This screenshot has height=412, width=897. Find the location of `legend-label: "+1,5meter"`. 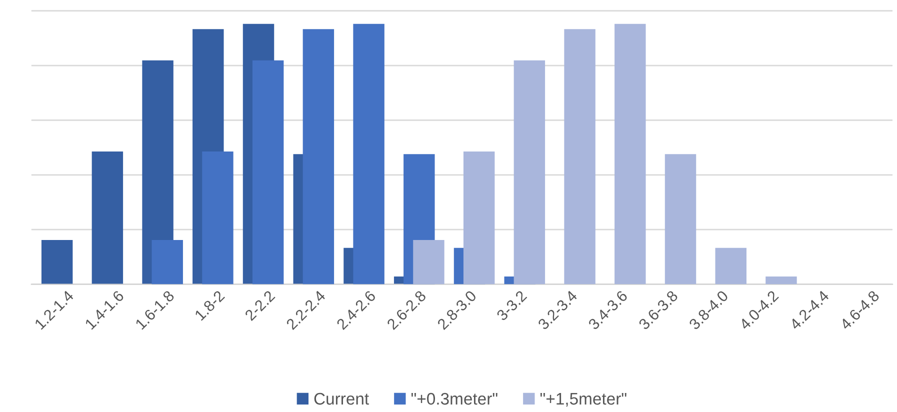

legend-label: "+1,5meter" is located at coordinates (583, 400).